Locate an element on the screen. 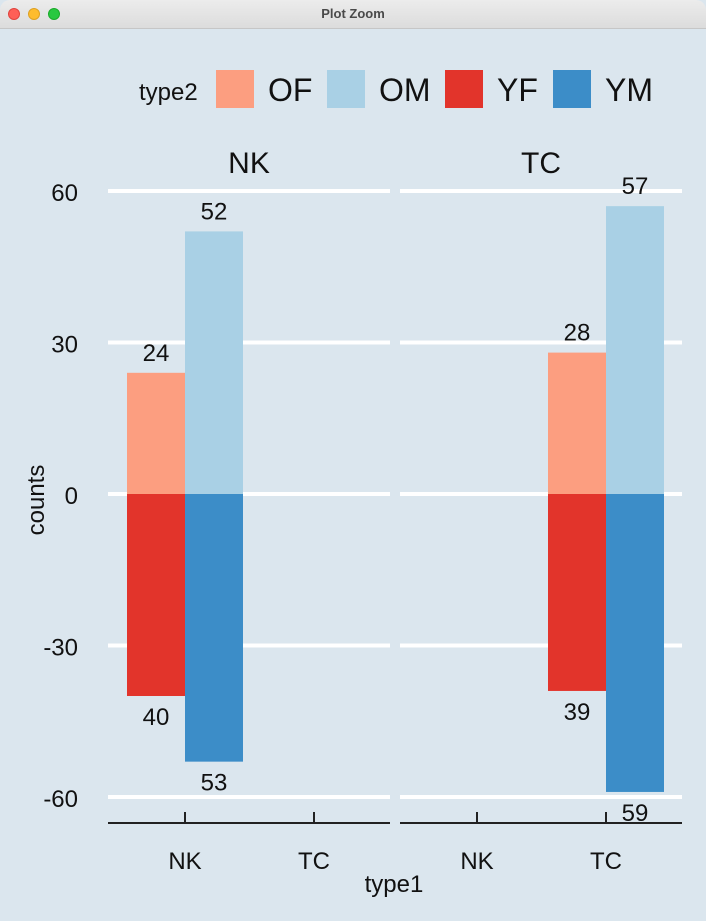  x-axis-label: type1 is located at coordinates (394, 884).